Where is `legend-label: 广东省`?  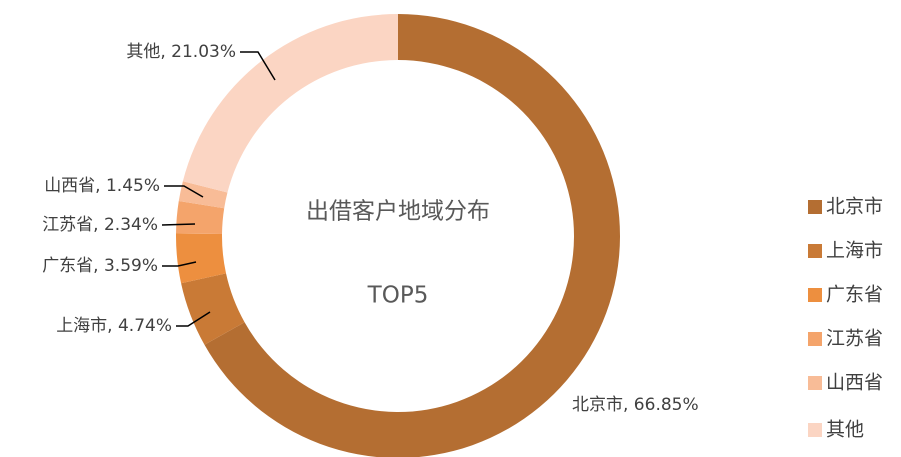
legend-label: 广东省 is located at coordinates (854, 295).